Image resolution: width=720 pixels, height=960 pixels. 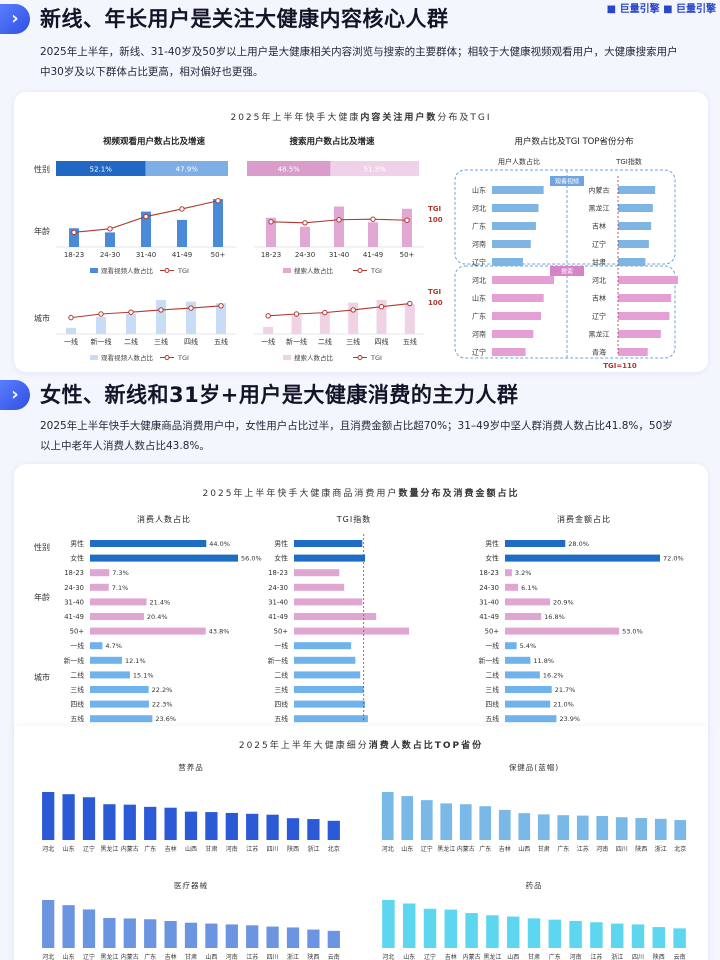 What do you see at coordinates (553, 675) in the screenshot?
I see `value-label: 16.2%` at bounding box center [553, 675].